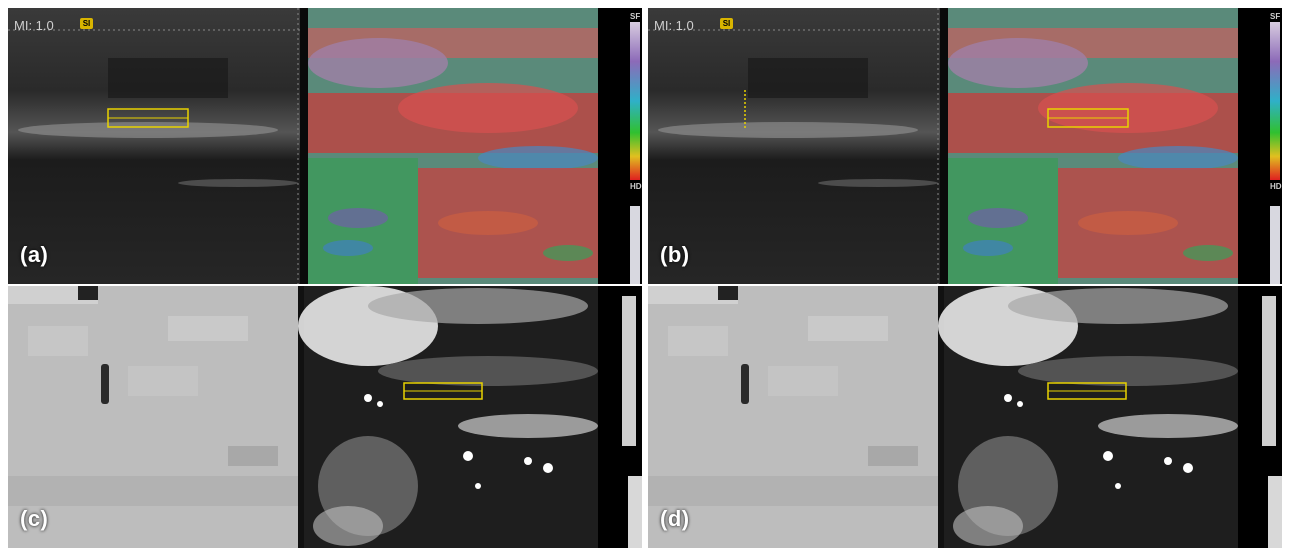  What do you see at coordinates (34, 254) in the screenshot?
I see `panel-label: (a)` at bounding box center [34, 254].